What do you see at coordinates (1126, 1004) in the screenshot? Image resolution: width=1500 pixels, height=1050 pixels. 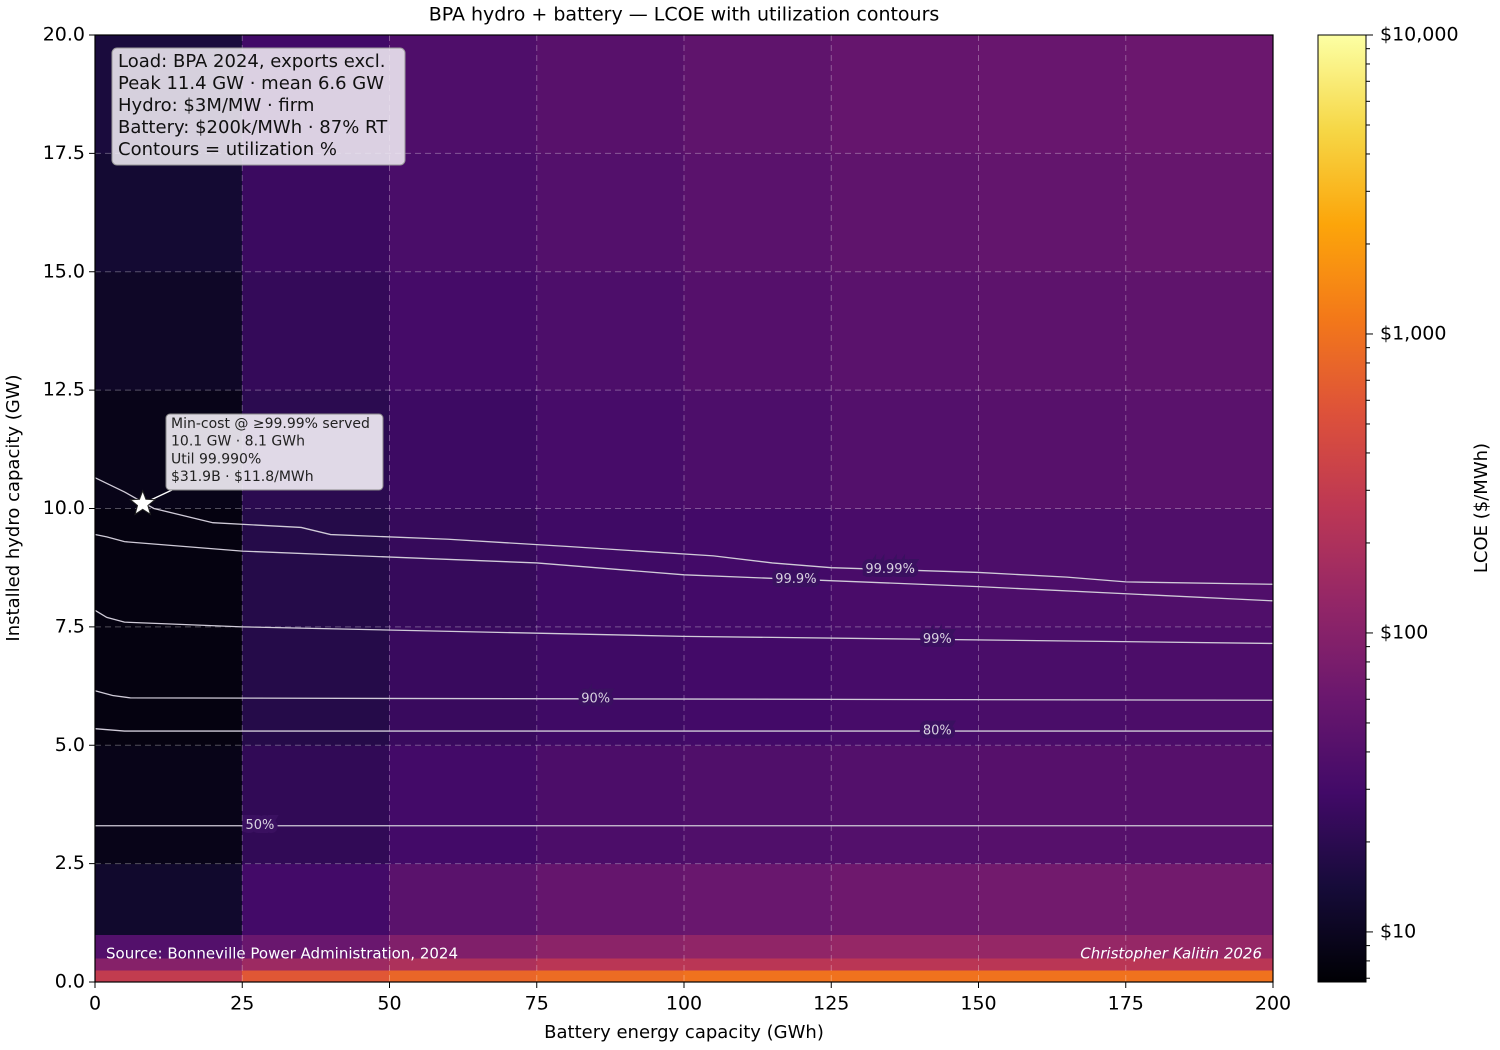 I see `x-tick-label: 175` at bounding box center [1126, 1004].